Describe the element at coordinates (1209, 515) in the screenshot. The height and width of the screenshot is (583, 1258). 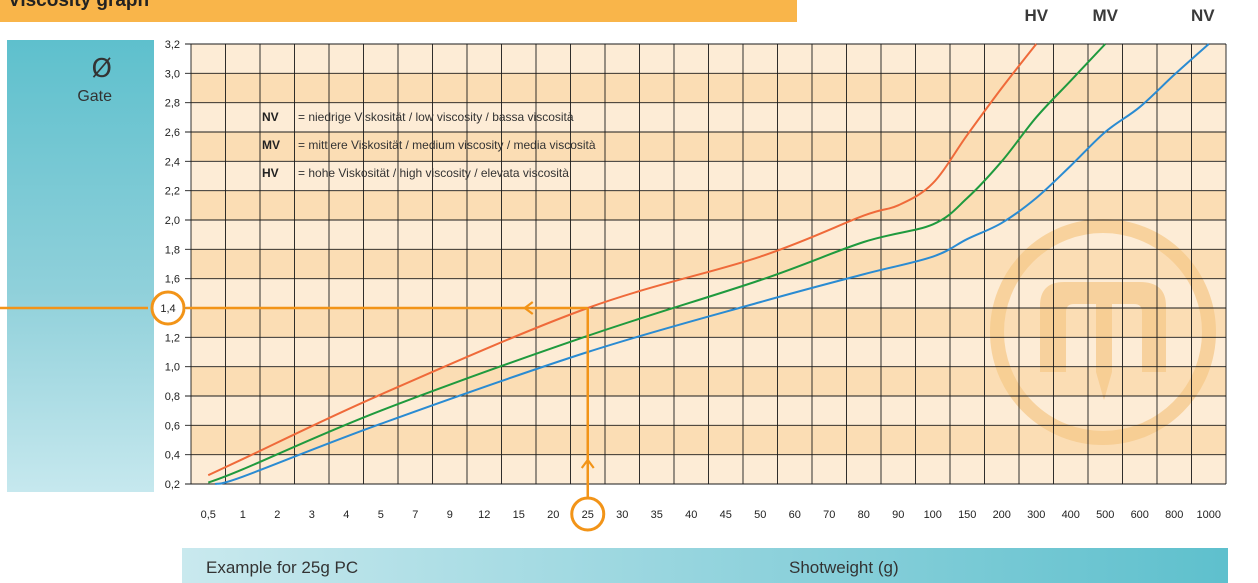
I see `x-tick-label: 1000` at that location.